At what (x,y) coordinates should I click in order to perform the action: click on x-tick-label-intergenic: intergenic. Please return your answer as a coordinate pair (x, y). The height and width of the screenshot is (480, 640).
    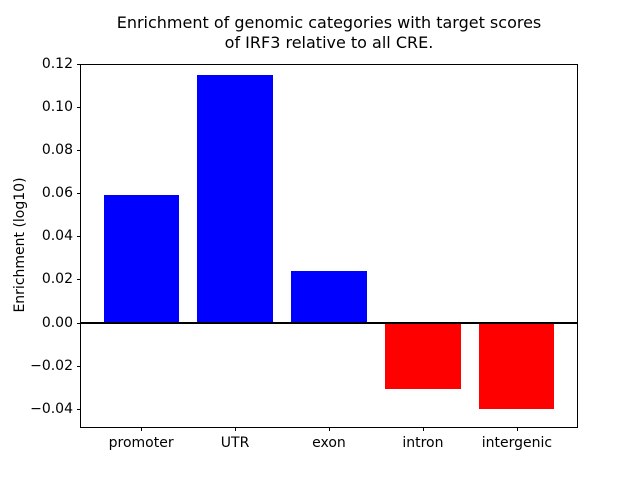
    Looking at the image, I should click on (517, 443).